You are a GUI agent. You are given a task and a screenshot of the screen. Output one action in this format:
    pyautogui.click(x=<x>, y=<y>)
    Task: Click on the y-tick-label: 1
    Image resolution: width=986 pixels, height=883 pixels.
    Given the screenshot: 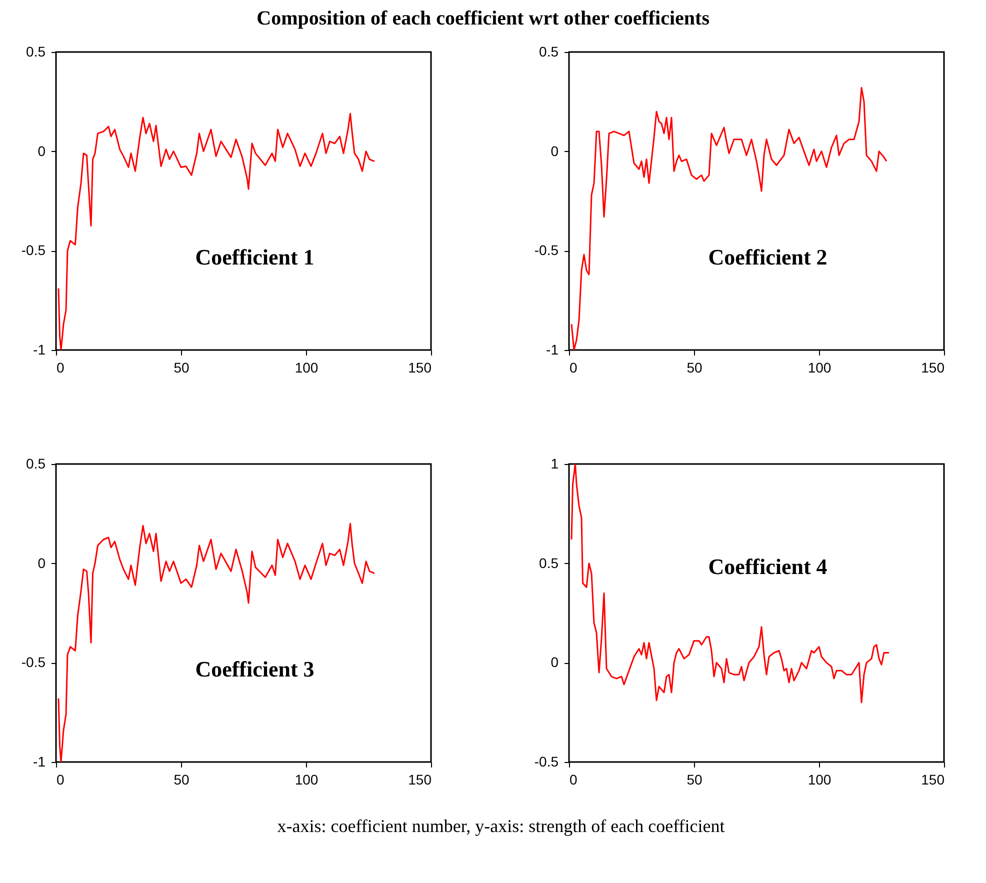 What is the action you would take?
    pyautogui.click(x=554, y=464)
    